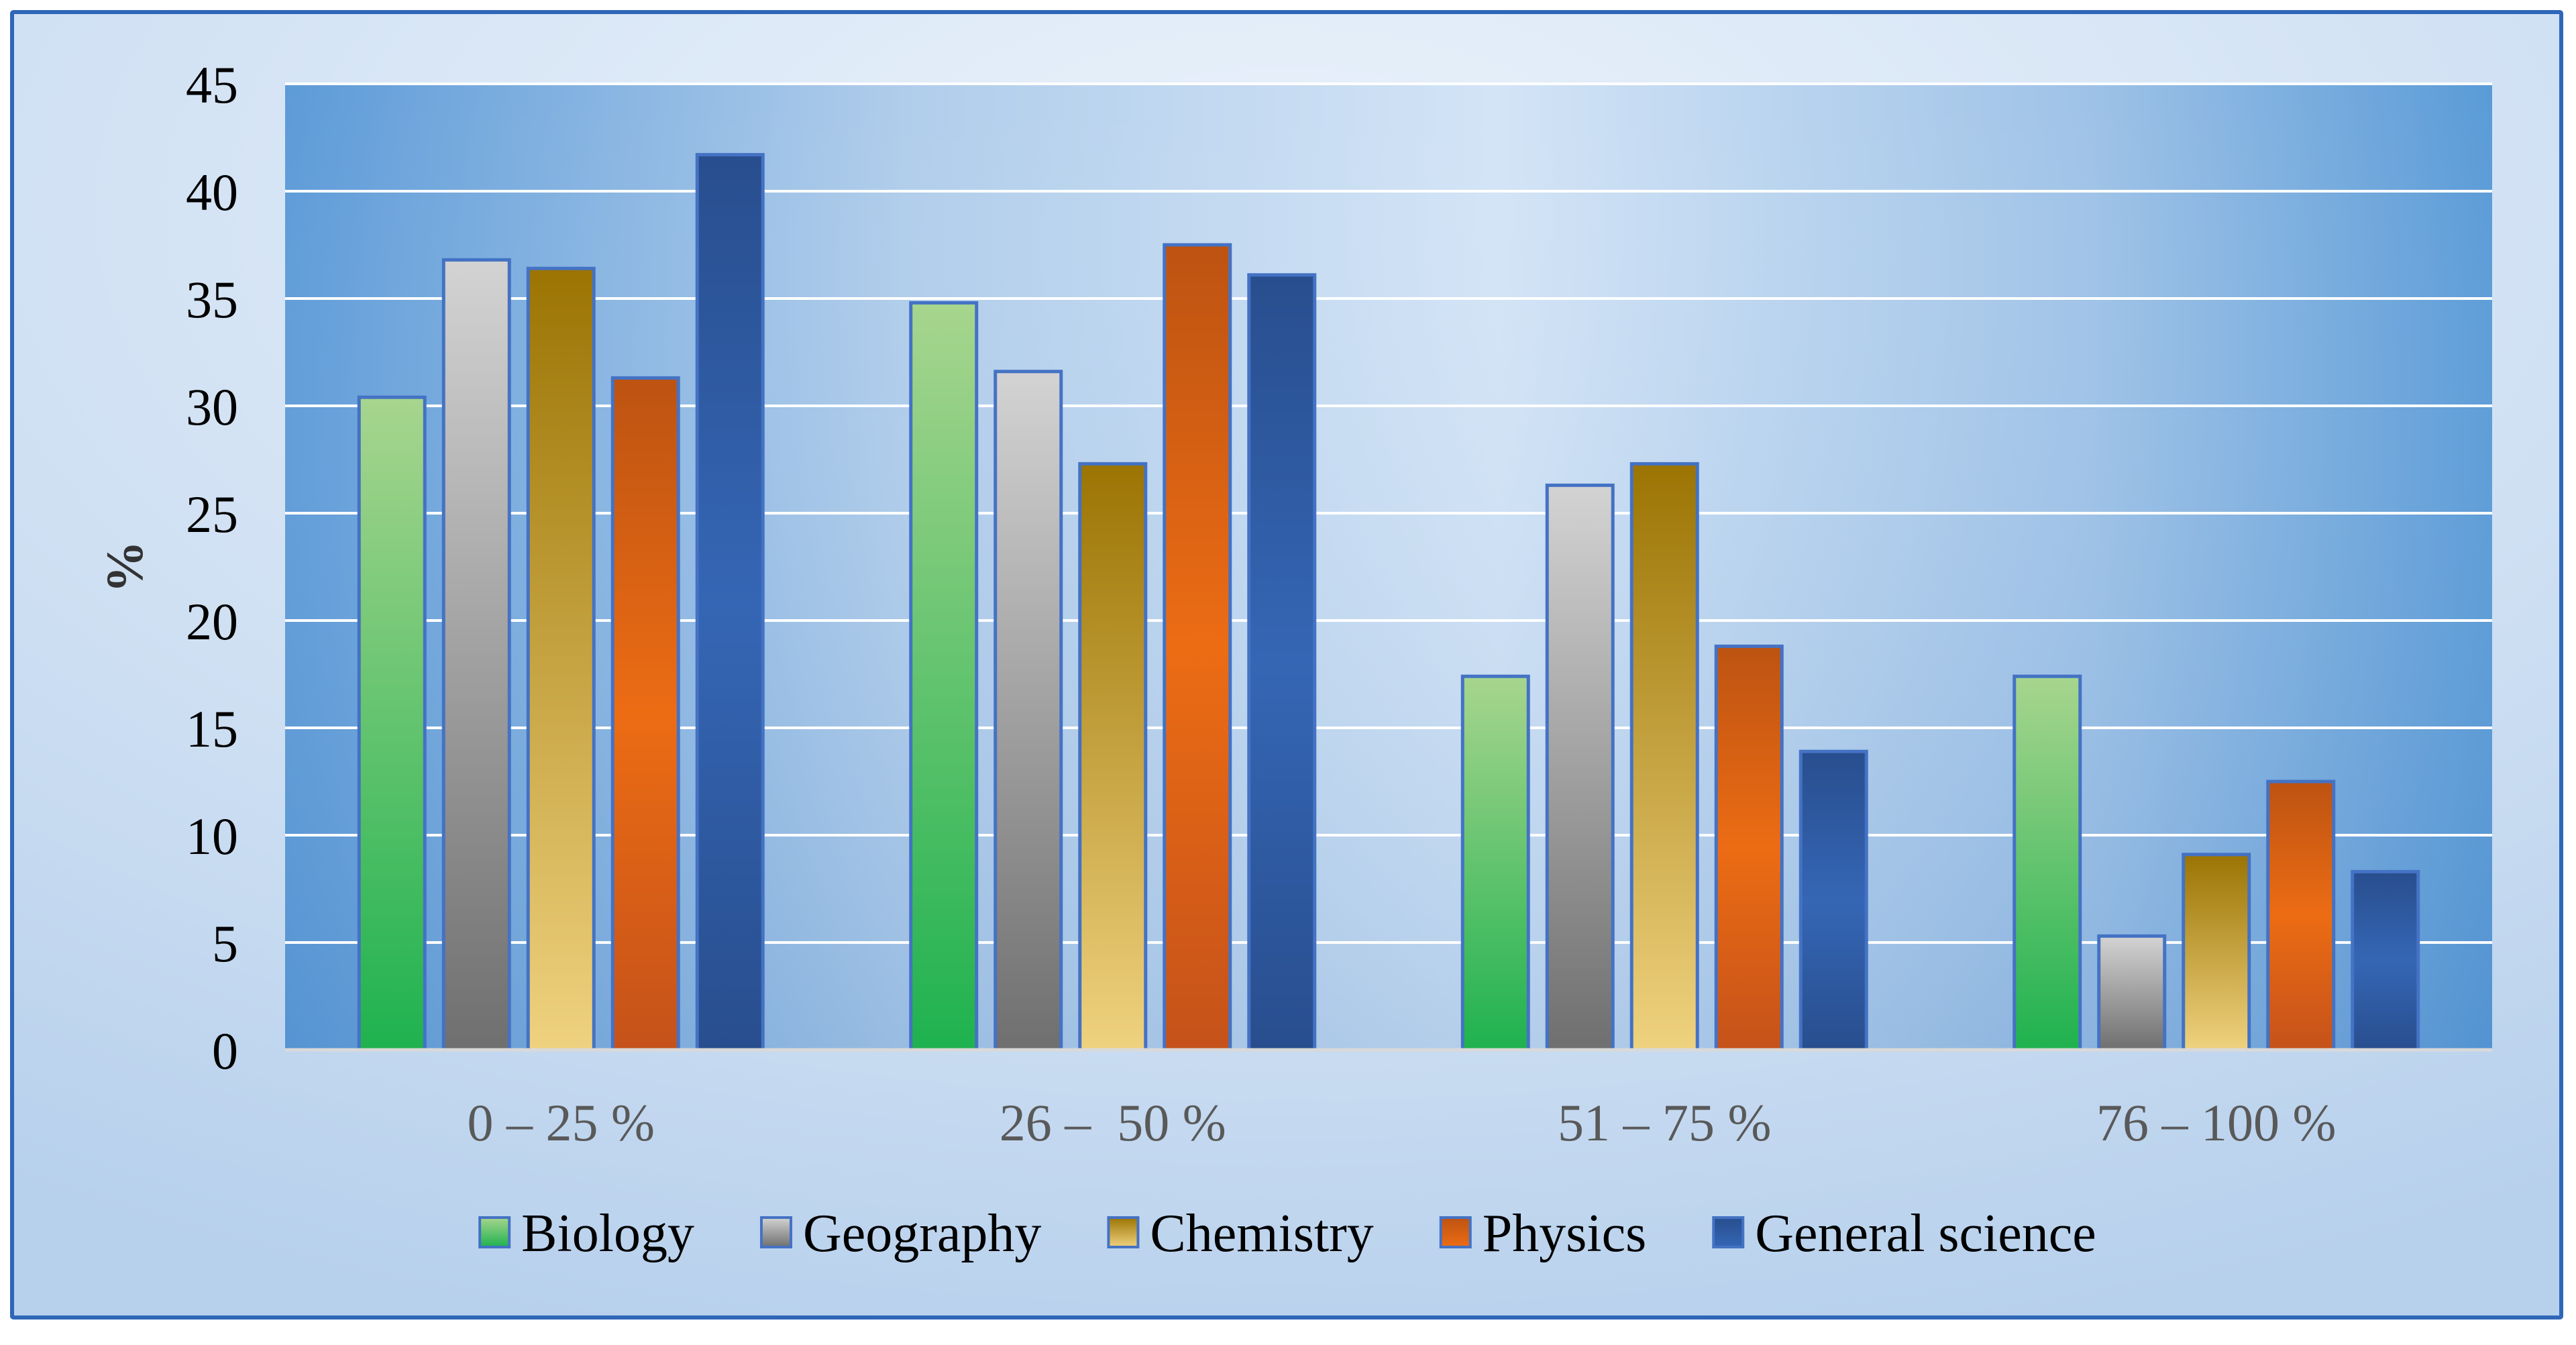 The height and width of the screenshot is (1345, 2576). Describe the element at coordinates (607, 1233) in the screenshot. I see `legend-label: Biology` at that location.